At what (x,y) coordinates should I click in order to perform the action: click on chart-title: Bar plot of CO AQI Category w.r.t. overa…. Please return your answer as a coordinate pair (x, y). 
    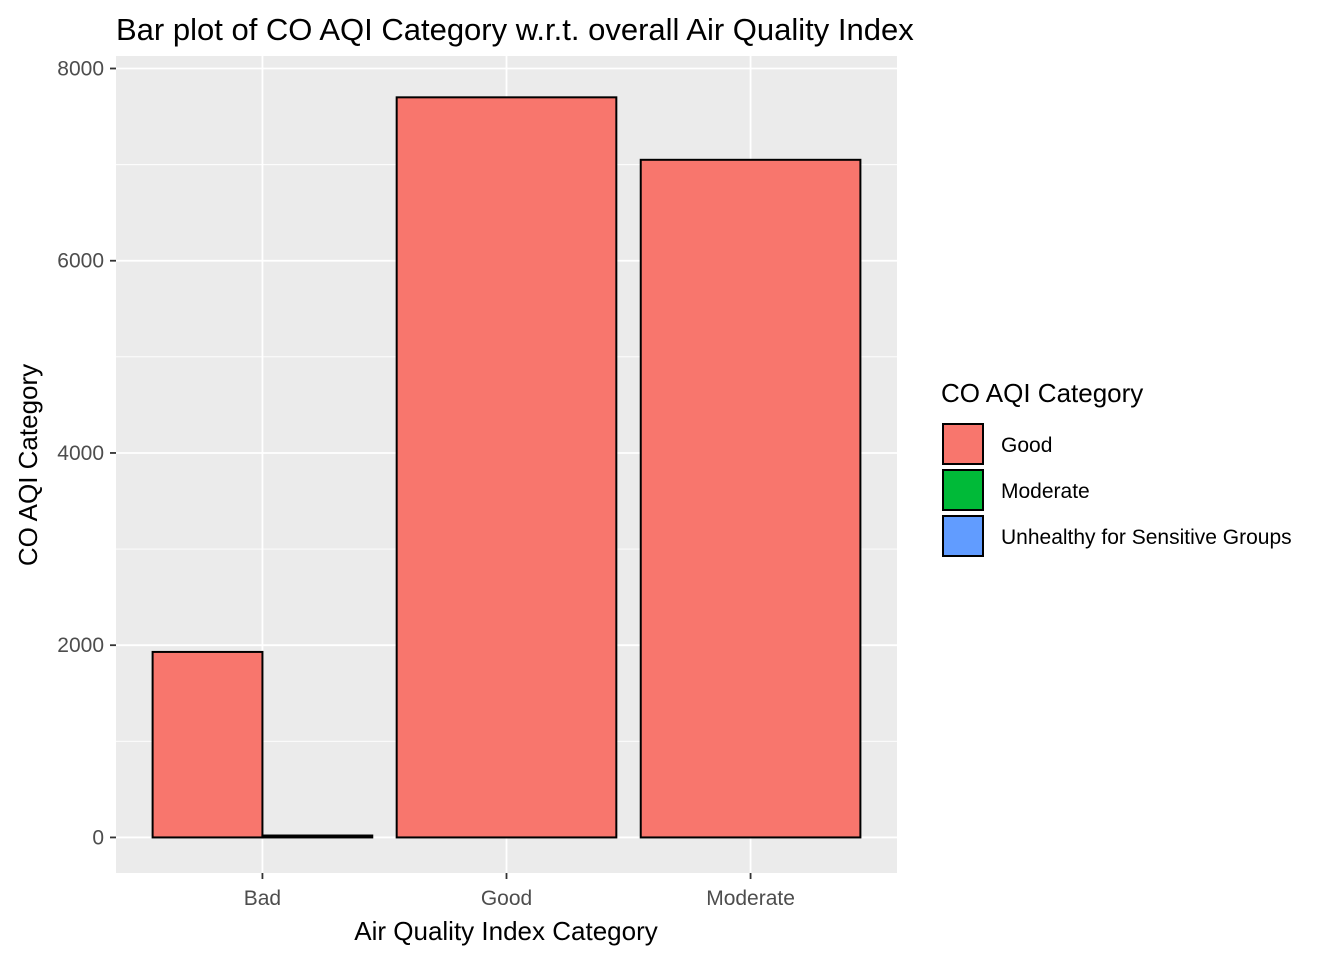
    Looking at the image, I should click on (515, 29).